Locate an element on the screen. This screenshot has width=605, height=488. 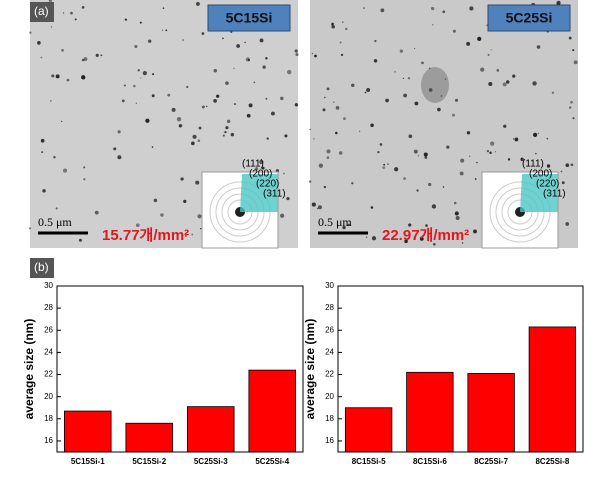
x-tick-label: 5C25Si-3 is located at coordinates (211, 461).